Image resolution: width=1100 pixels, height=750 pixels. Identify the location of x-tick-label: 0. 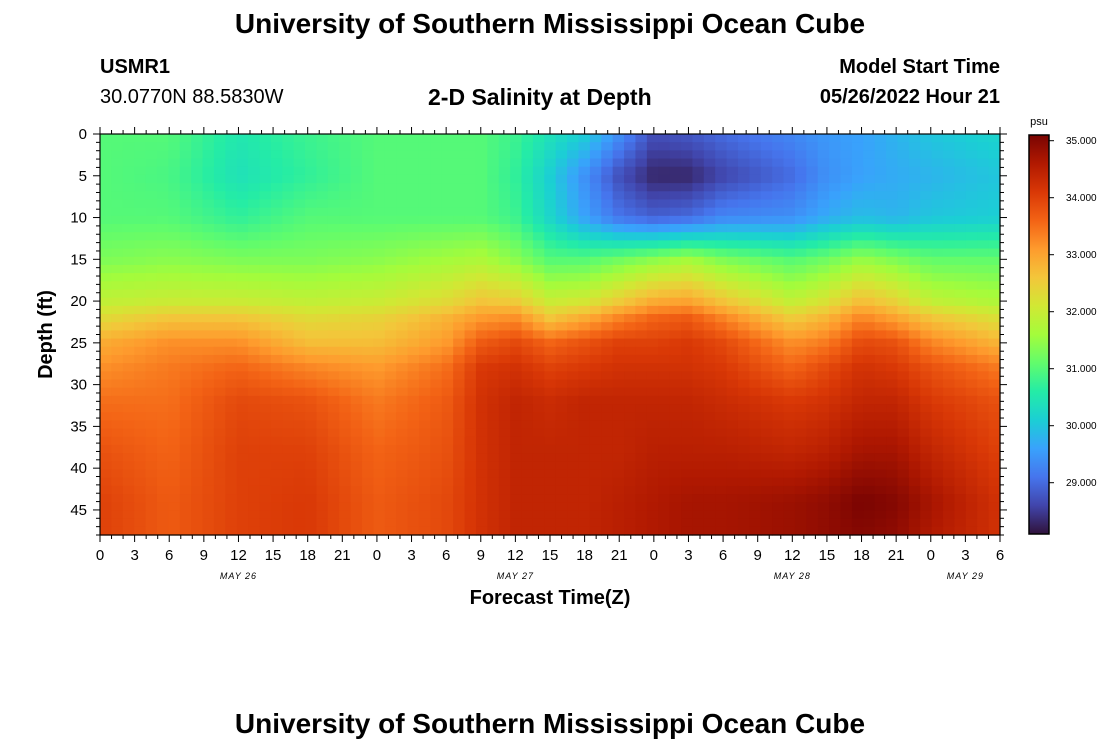
(931, 555).